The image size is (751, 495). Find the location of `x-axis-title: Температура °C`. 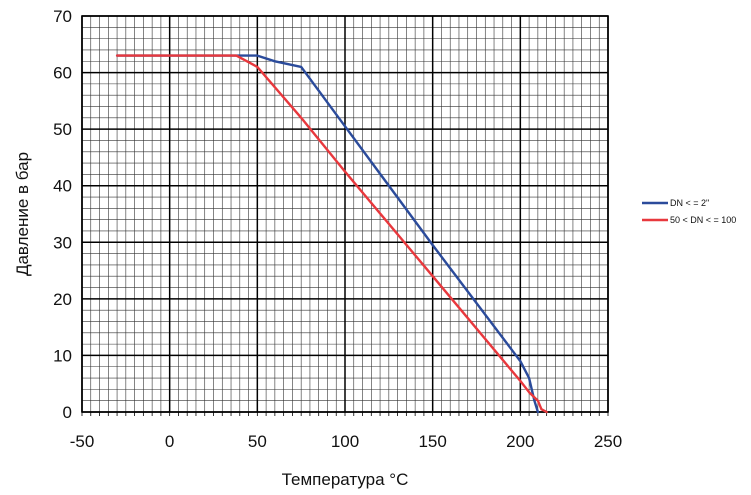

x-axis-title: Температура °C is located at coordinates (345, 479).